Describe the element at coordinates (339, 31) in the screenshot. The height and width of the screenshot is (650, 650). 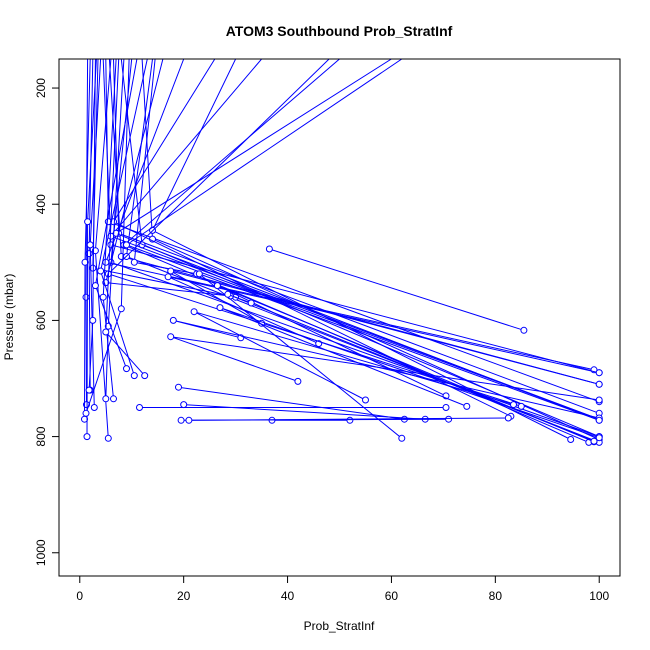
I see `chart-title: ATOM3 Southbound Prob_StratInf` at that location.